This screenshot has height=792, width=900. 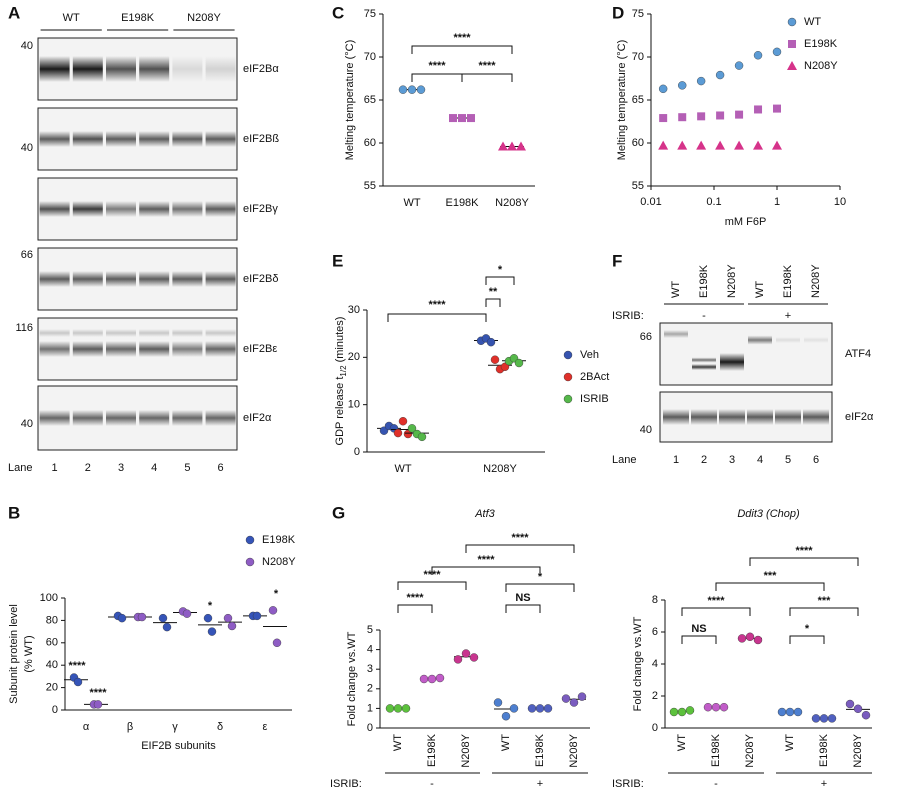 What do you see at coordinates (732, 460) in the screenshot?
I see `lane-number: 3` at bounding box center [732, 460].